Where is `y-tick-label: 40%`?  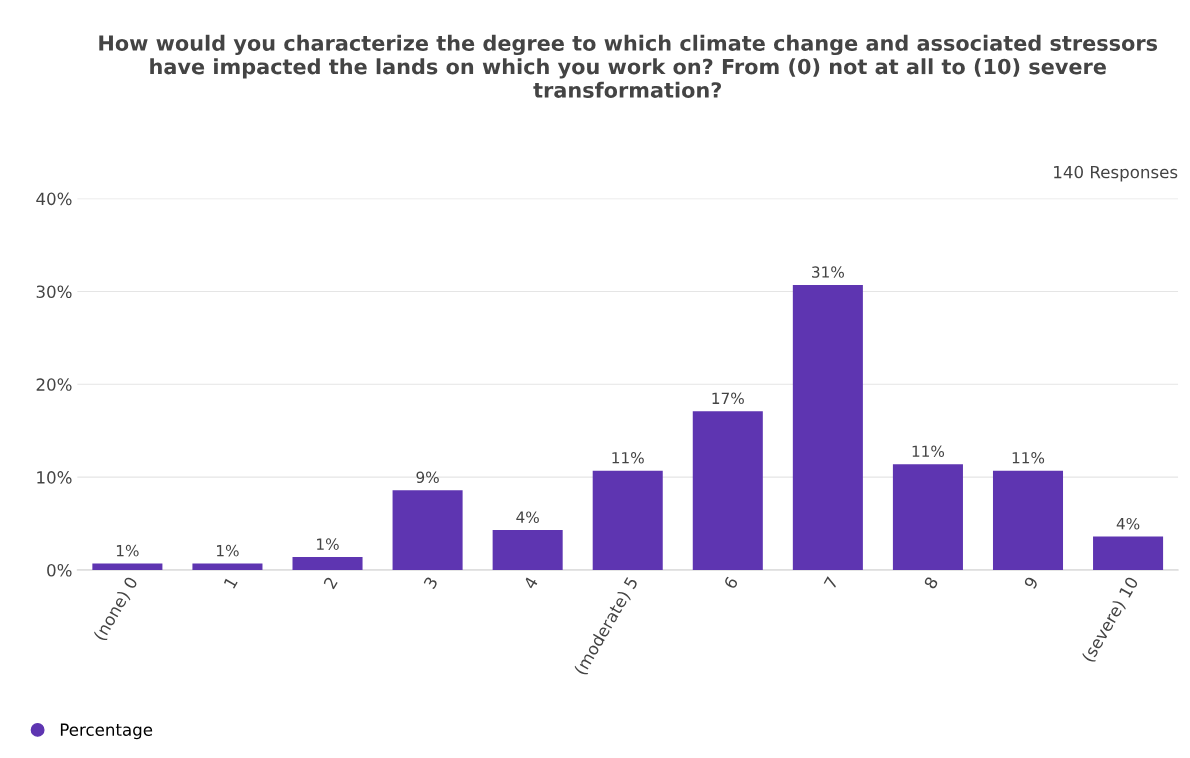
y-tick-label: 40% is located at coordinates (54, 199).